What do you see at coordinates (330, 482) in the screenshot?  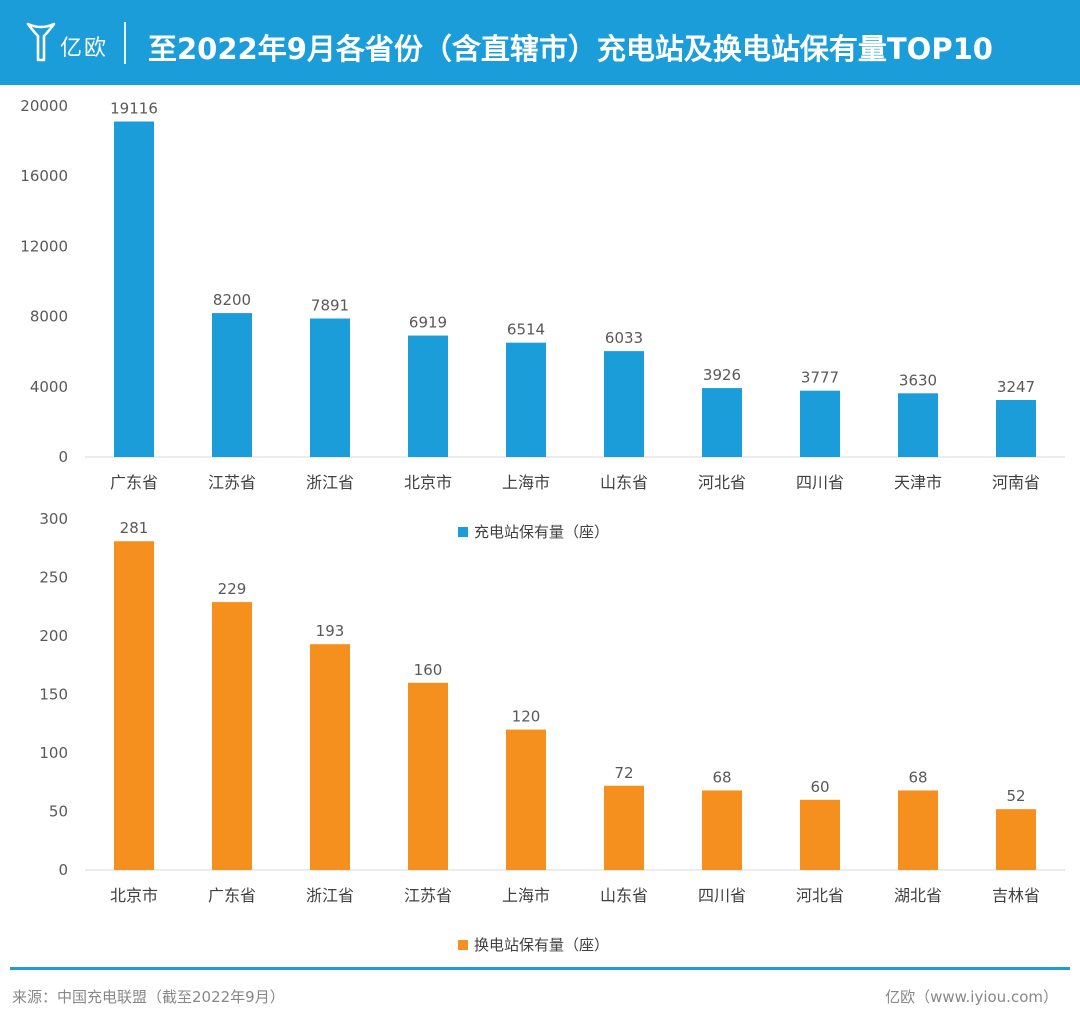 I see `charging-category-label: 浙江省` at bounding box center [330, 482].